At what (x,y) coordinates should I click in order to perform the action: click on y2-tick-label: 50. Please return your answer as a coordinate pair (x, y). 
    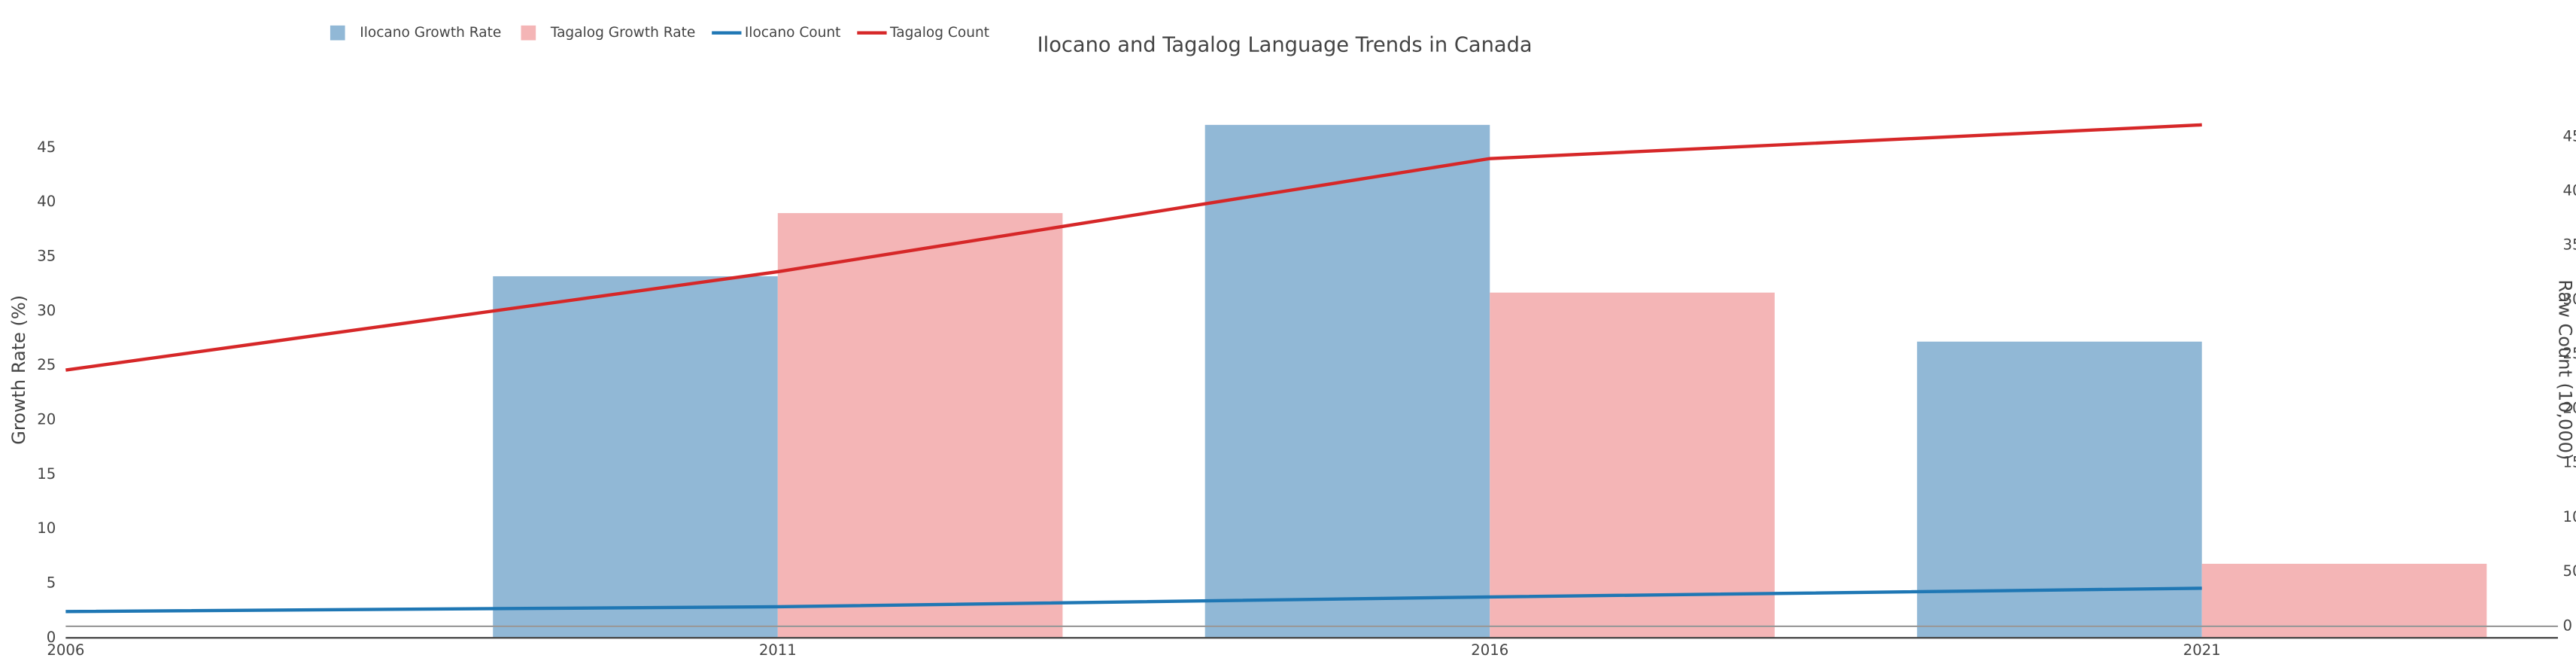
    Looking at the image, I should click on (2570, 571).